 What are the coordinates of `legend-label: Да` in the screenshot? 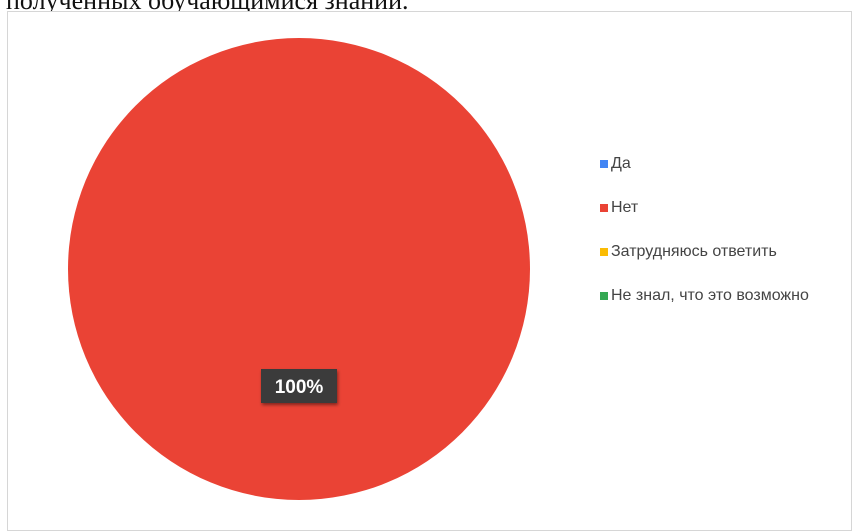 It's located at (621, 163).